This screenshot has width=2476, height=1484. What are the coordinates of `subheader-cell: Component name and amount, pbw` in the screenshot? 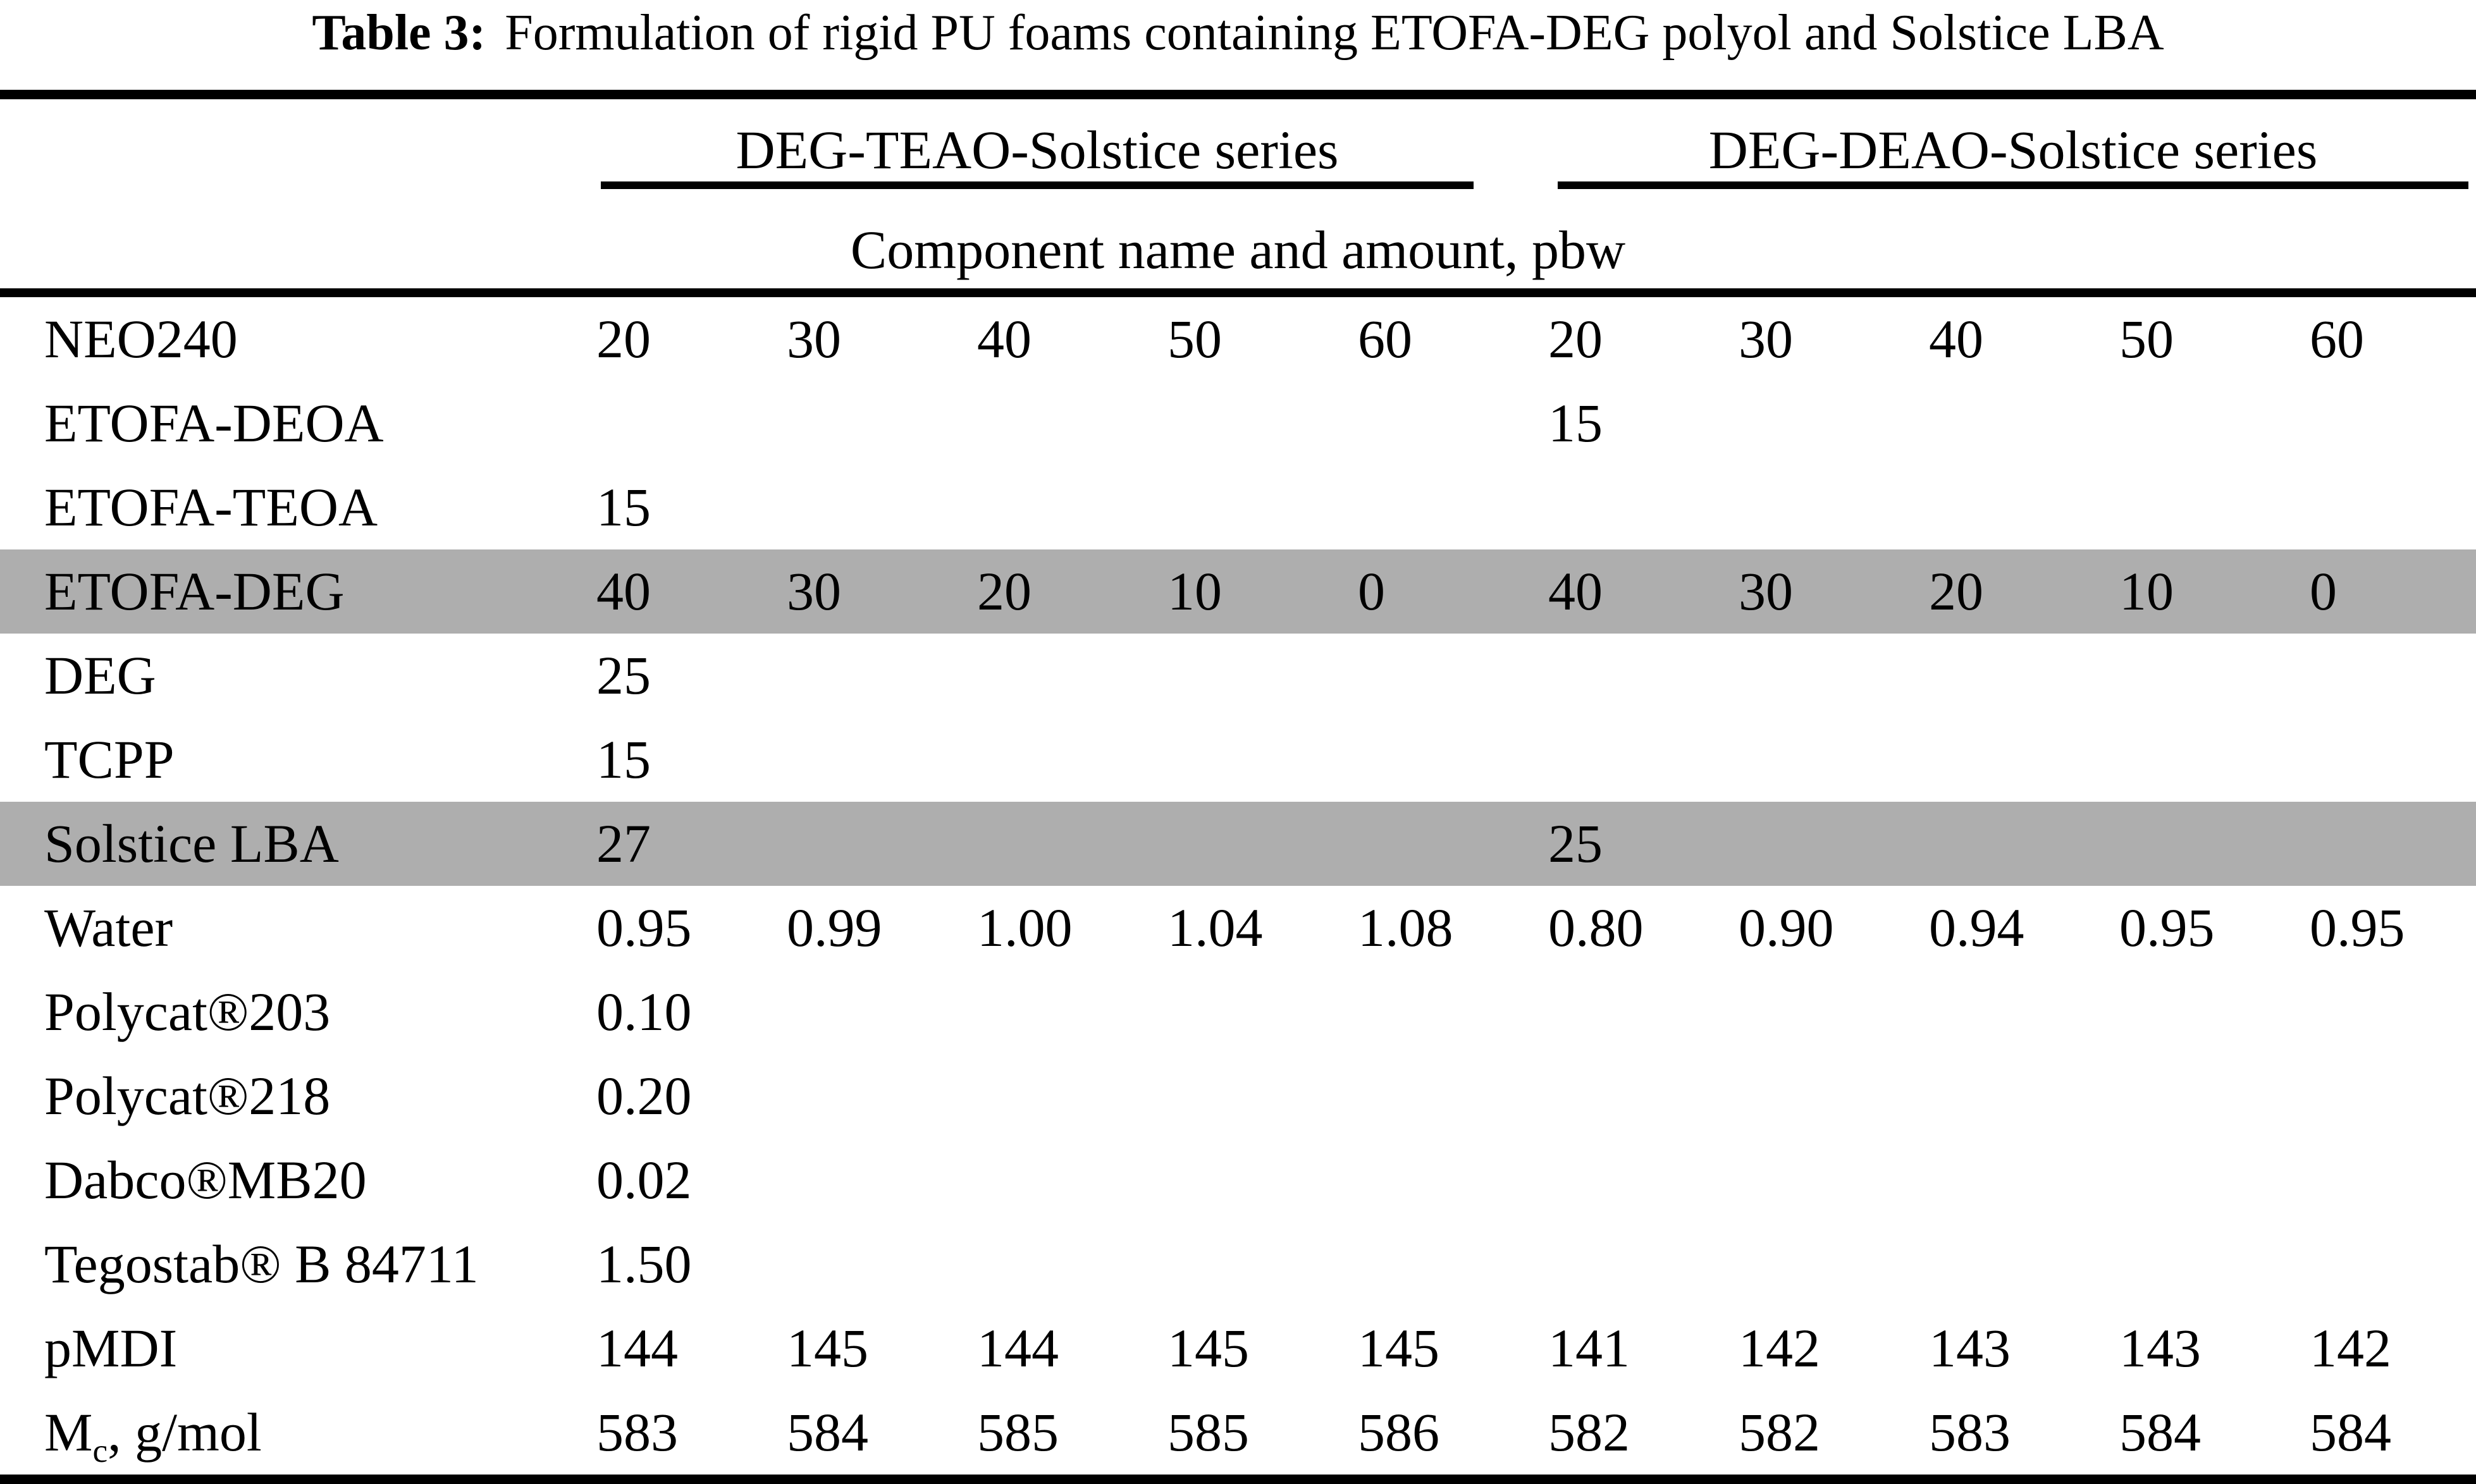 It's located at (1238, 243).